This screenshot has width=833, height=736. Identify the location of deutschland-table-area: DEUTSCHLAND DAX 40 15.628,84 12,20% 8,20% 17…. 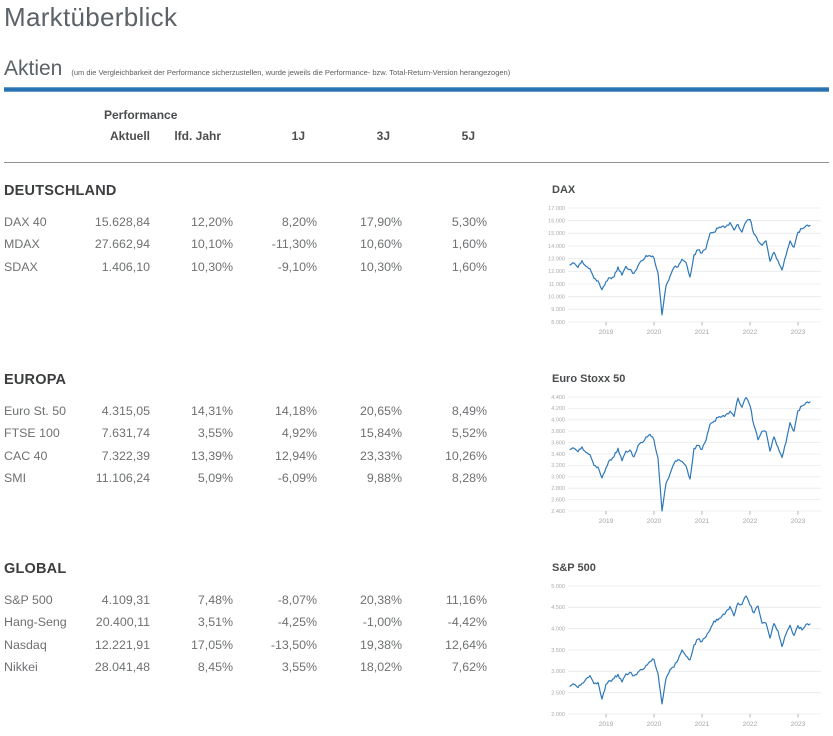
(247, 259).